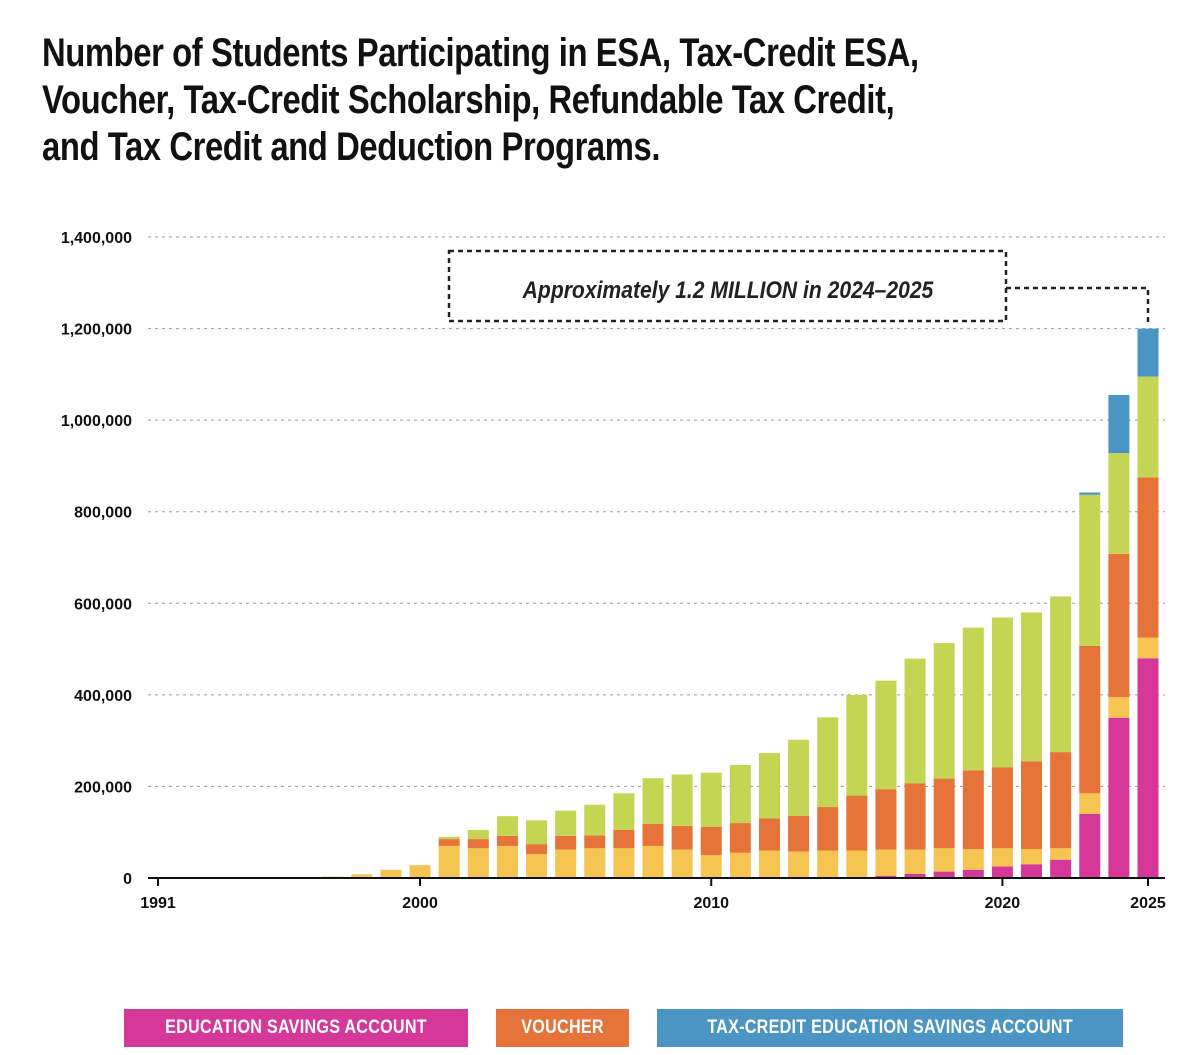  What do you see at coordinates (103, 787) in the screenshot?
I see `y-tick-label: 200,000` at bounding box center [103, 787].